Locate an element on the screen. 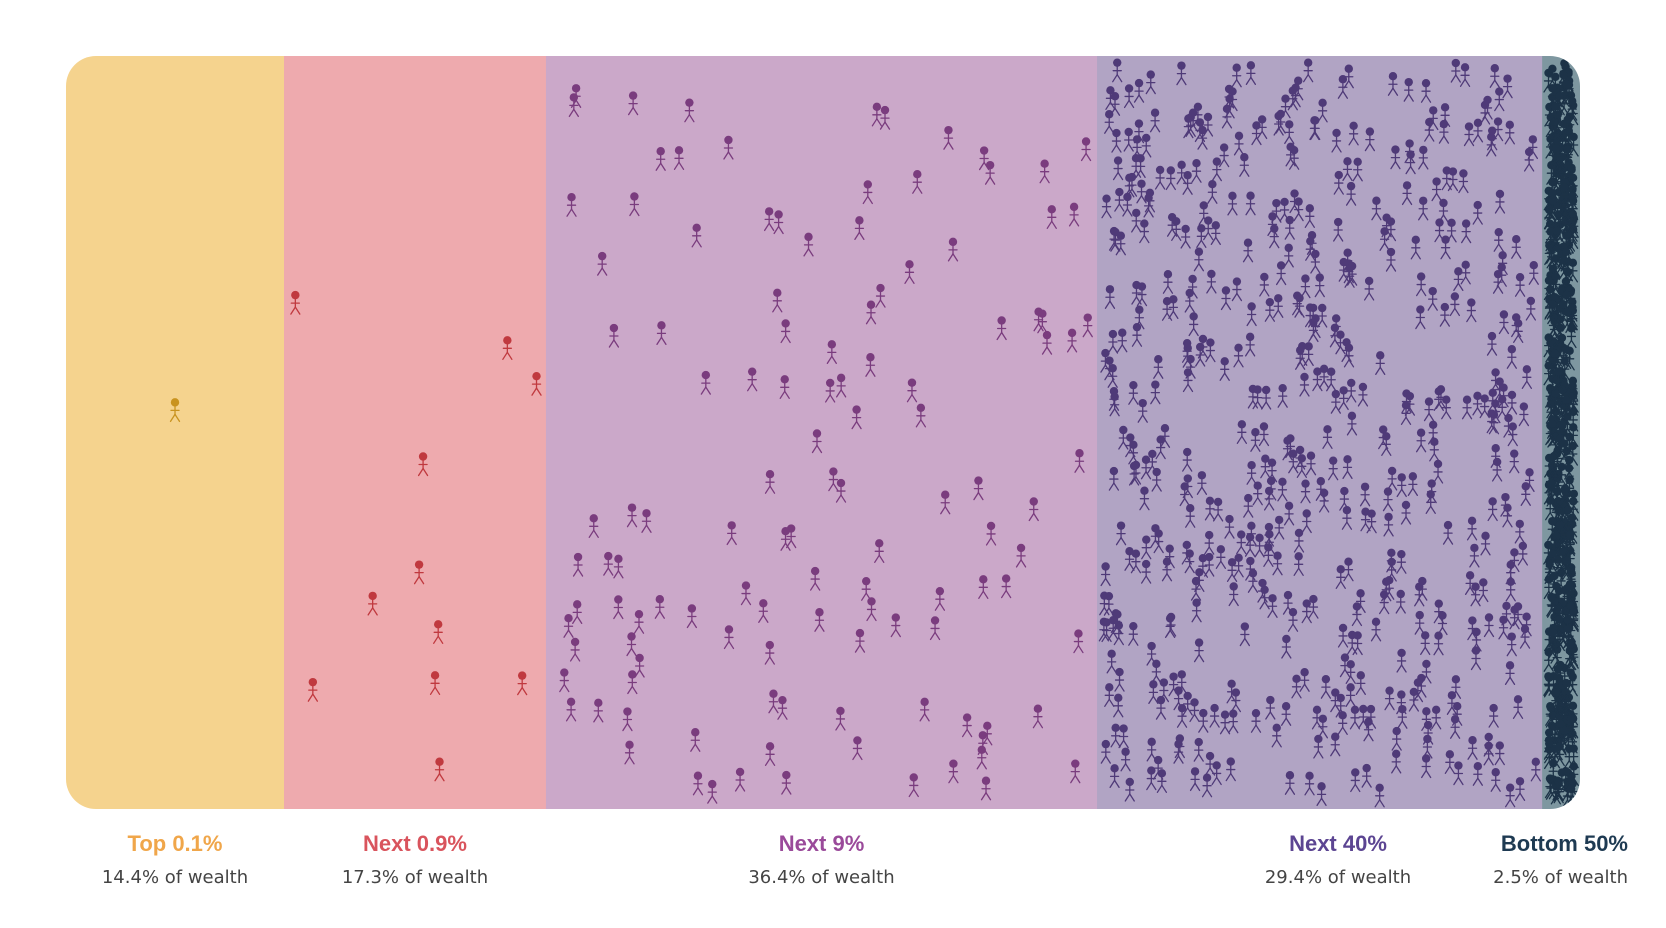 The width and height of the screenshot is (1666, 928). group-wealth-label-4: 2.5% of wealth is located at coordinates (1560, 877).